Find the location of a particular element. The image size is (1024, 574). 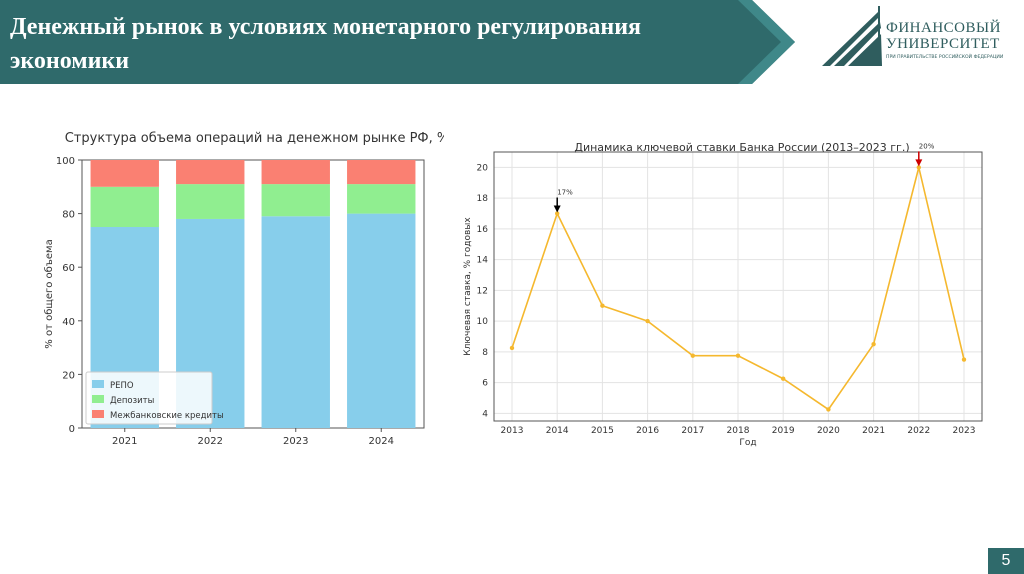

annotation-label: 20% is located at coordinates (927, 146).